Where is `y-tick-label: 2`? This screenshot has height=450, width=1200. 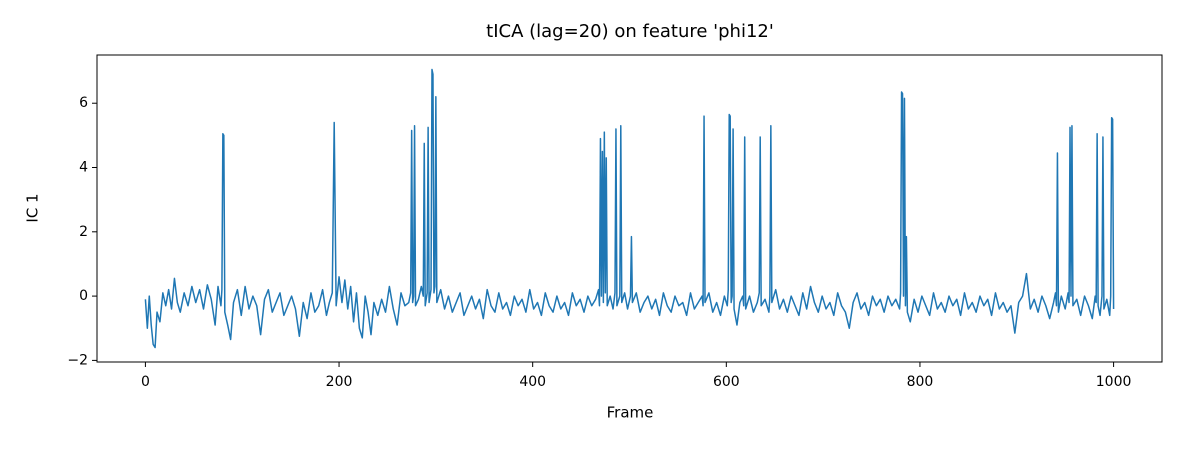 y-tick-label: 2 is located at coordinates (83, 232).